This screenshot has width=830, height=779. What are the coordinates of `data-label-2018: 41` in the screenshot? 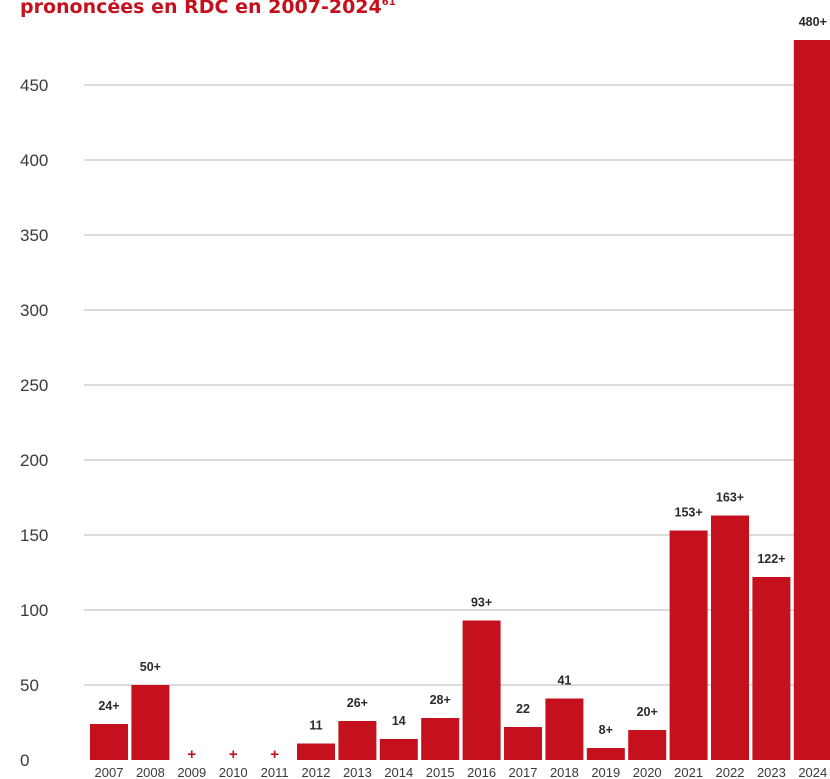 It's located at (564, 681).